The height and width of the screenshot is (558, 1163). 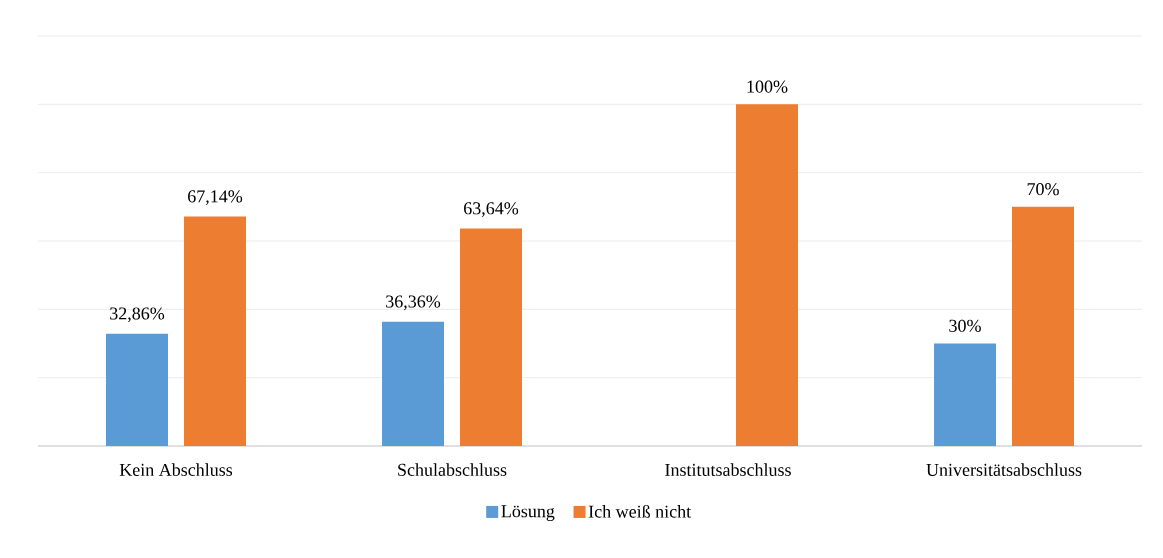 I want to click on x-tick-label: Schulabschluss, so click(x=452, y=469).